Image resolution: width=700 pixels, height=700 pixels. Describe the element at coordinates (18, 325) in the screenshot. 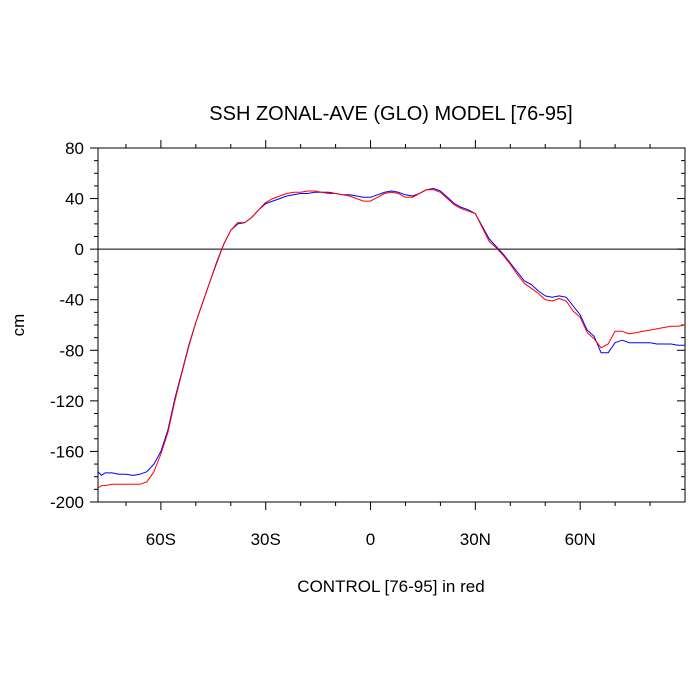

I see `y-axis-label: cm` at that location.